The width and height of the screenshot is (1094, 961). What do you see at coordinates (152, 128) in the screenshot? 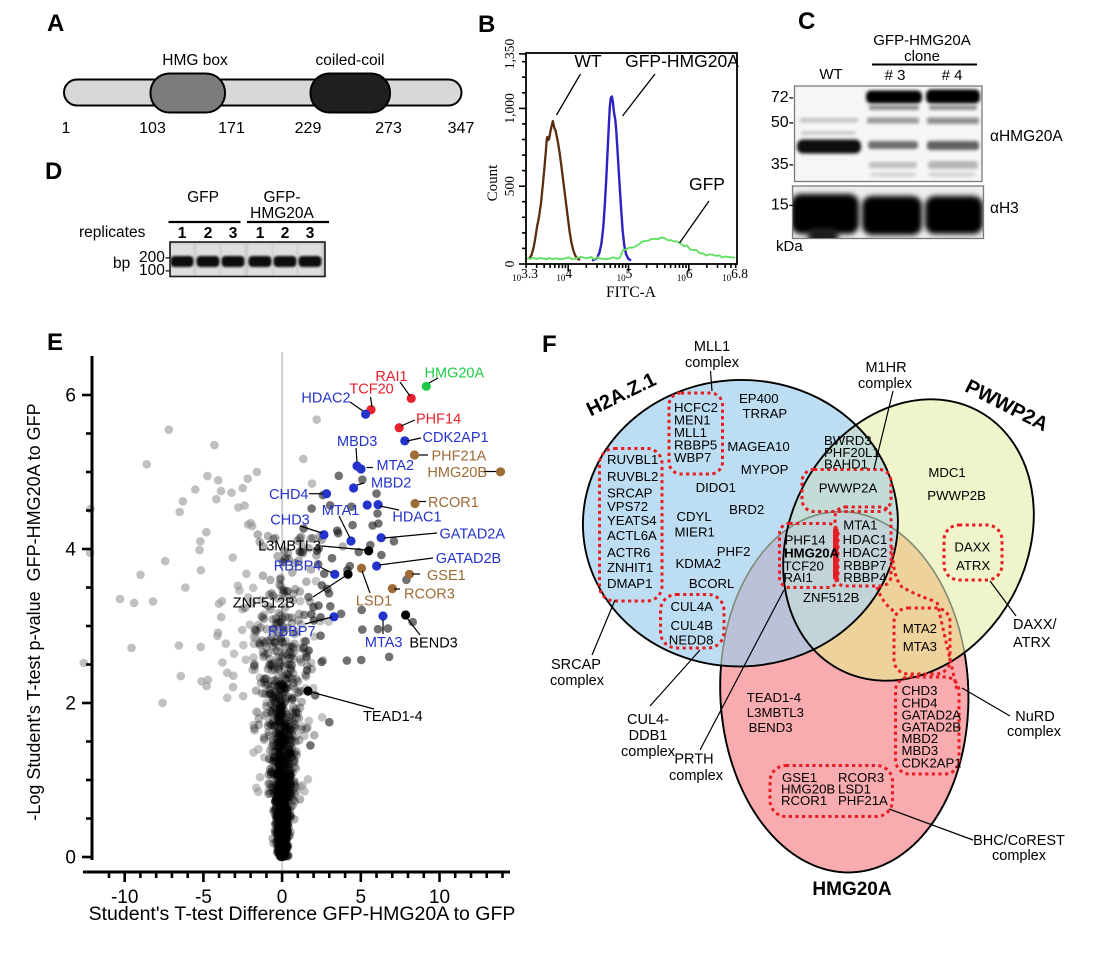
I see `svg-text: 103` at bounding box center [152, 128].